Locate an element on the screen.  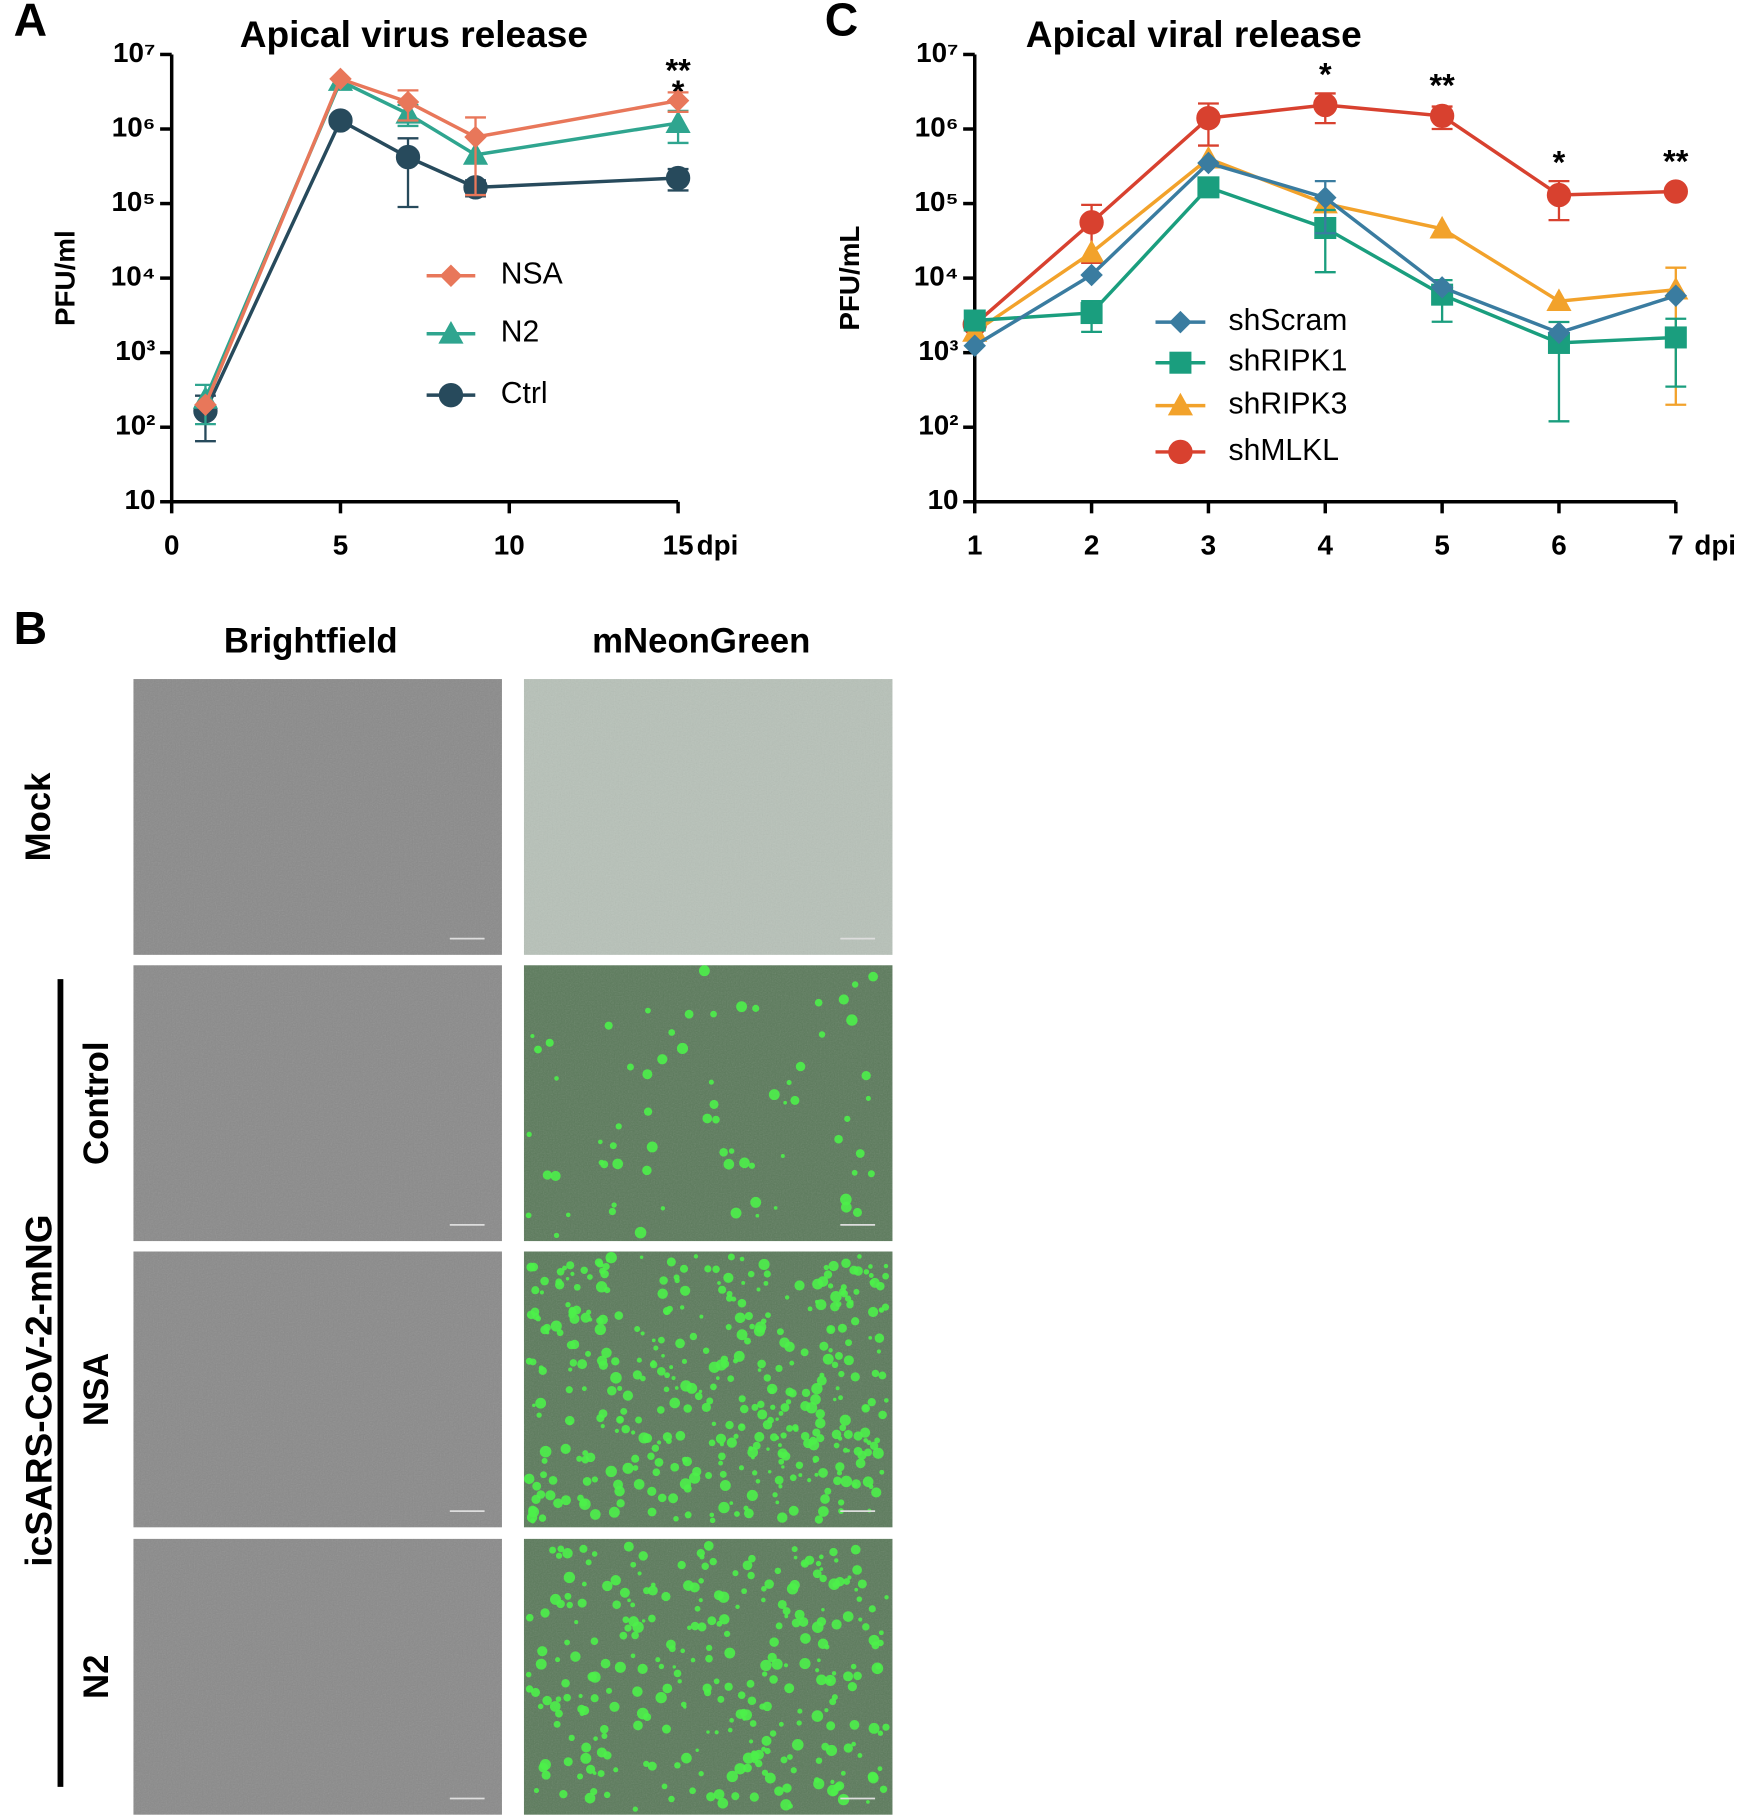
y-tick-label: 10⁷ is located at coordinates (937, 52).